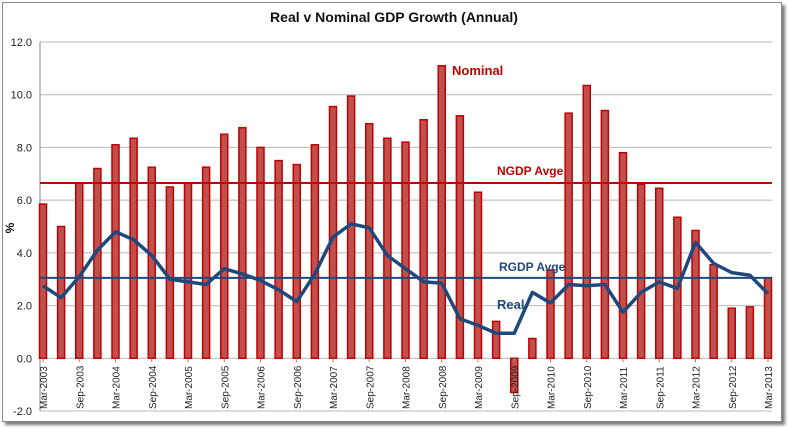  What do you see at coordinates (206, 263) in the screenshot?
I see `bar-nominal-Jun-2005` at bounding box center [206, 263].